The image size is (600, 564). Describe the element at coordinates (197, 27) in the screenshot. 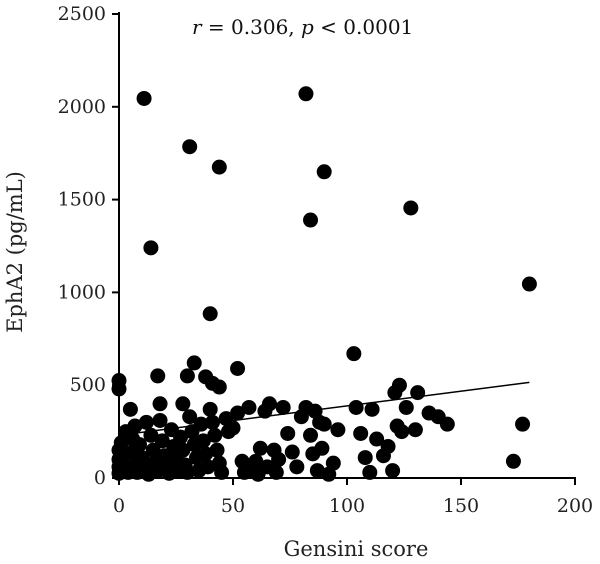

I see `r-symbol: r` at that location.